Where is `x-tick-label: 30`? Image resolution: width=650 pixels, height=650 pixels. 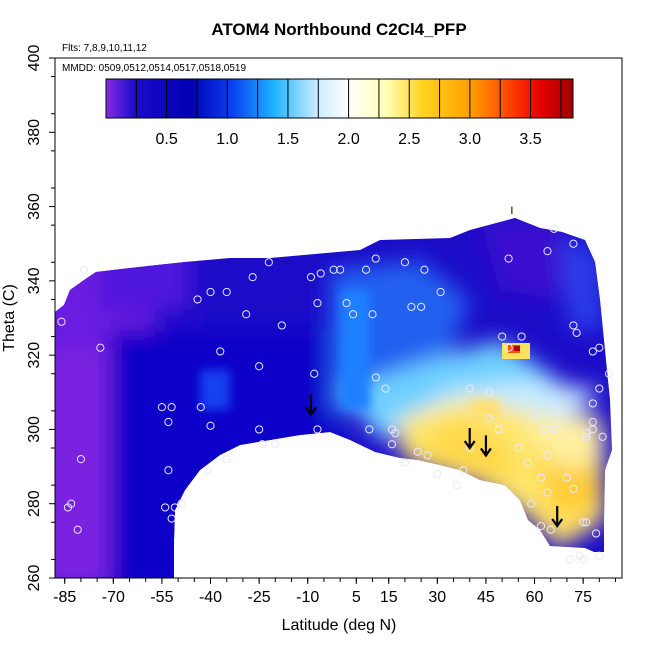 x-tick-label: 30 is located at coordinates (437, 597).